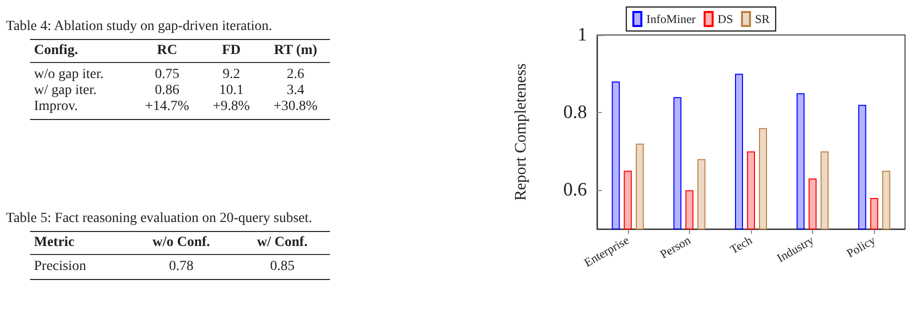 The image size is (912, 321). What do you see at coordinates (671, 19) in the screenshot?
I see `legend-label: InfoMiner` at bounding box center [671, 19].